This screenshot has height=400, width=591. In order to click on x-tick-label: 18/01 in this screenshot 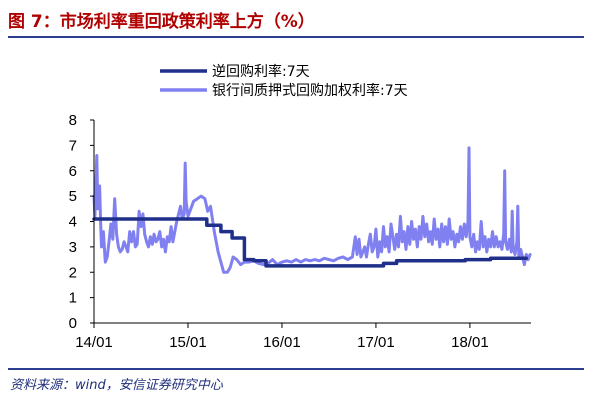, I will do `click(470, 342)`.